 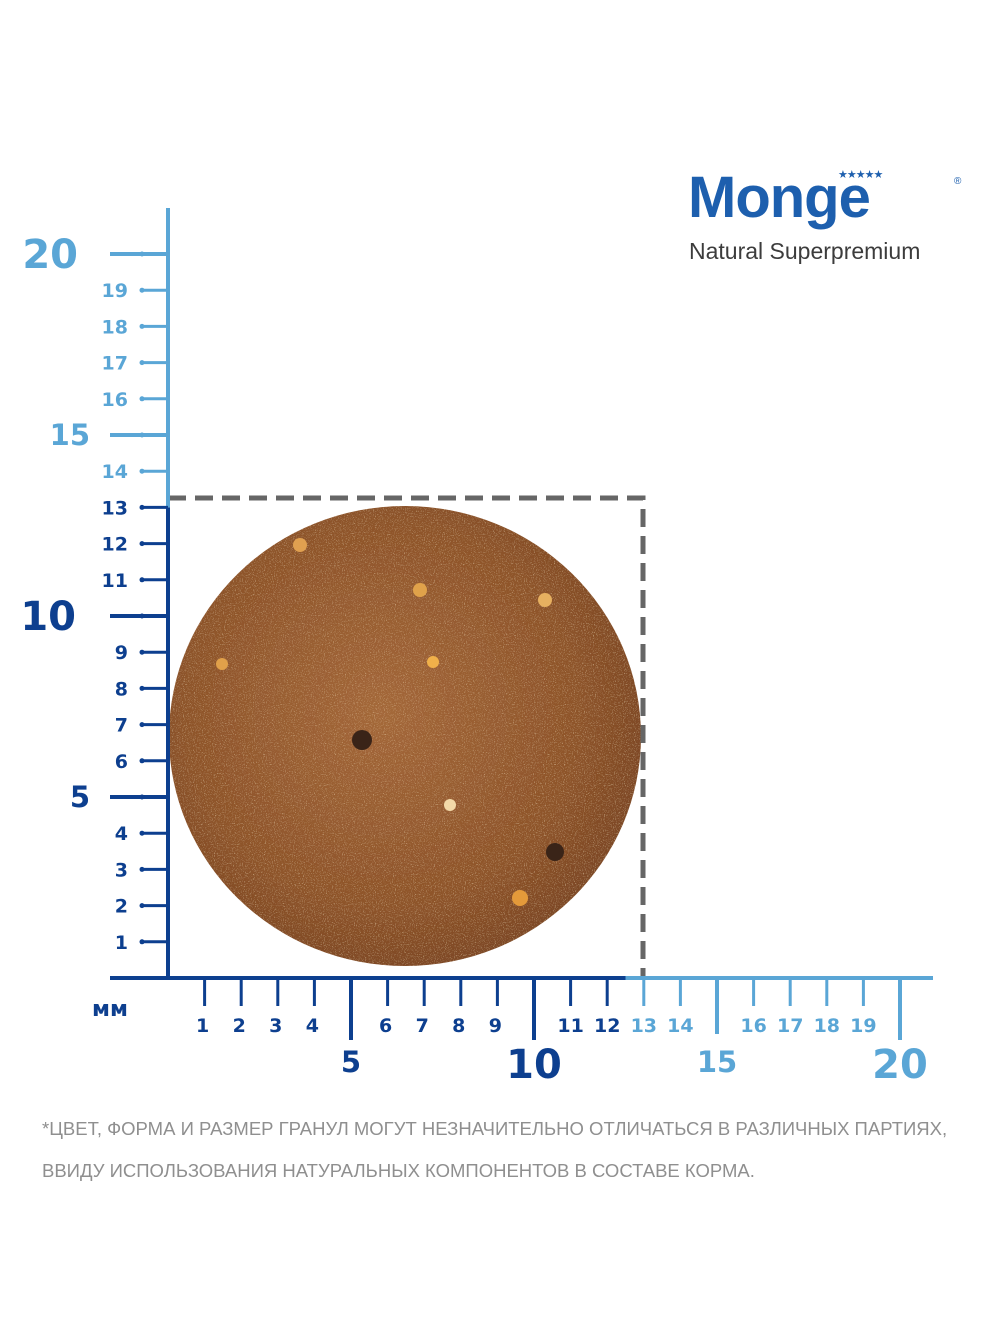 I want to click on y-label-18: 18, so click(x=115, y=327).